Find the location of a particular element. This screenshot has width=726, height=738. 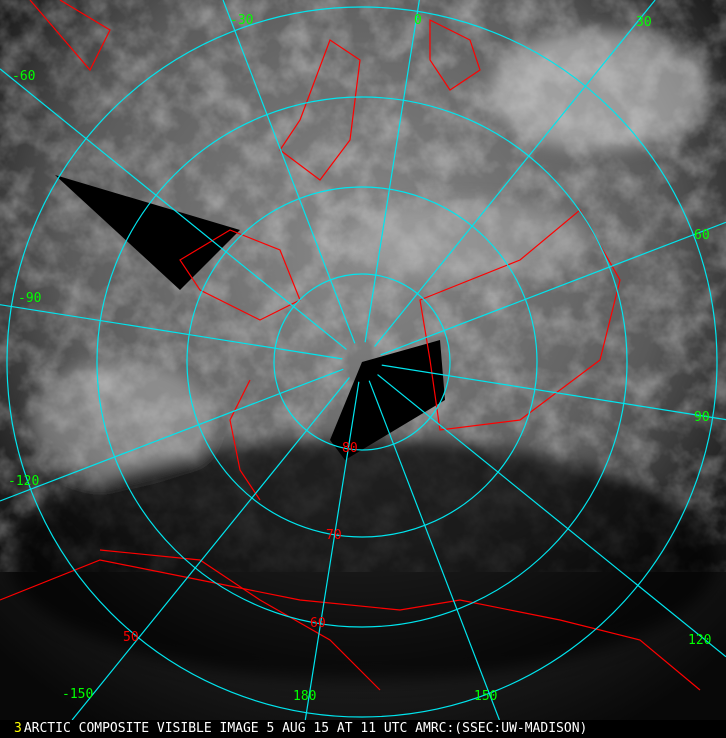

longitude-label: 180 is located at coordinates (304, 696).